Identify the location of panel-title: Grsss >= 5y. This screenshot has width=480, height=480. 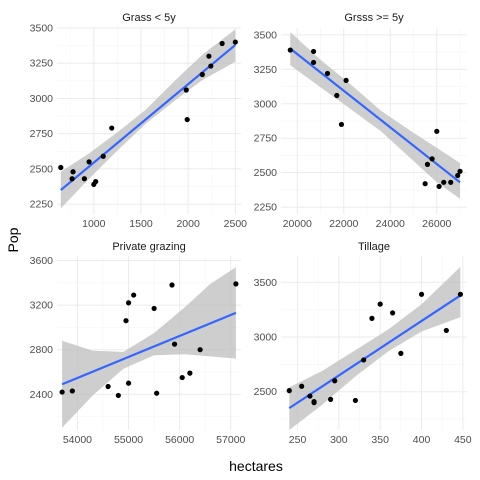
(374, 18).